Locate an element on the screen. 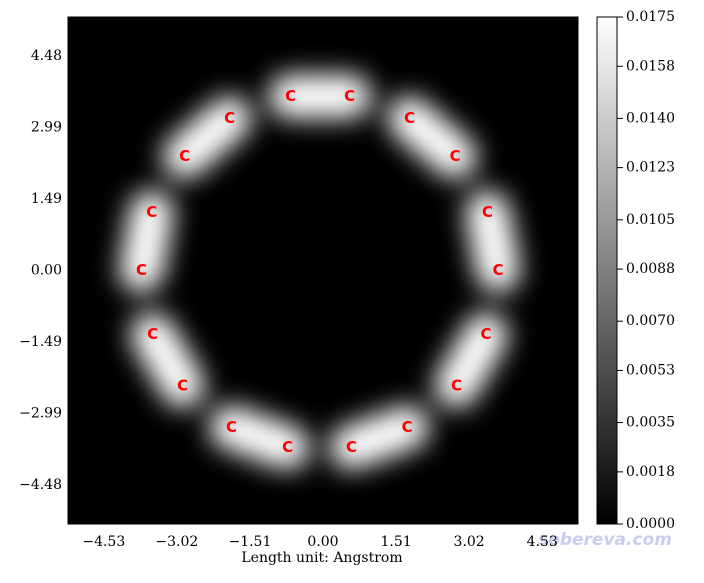 This screenshot has width=704, height=583. x-tick-label: −4.53 is located at coordinates (103, 542).